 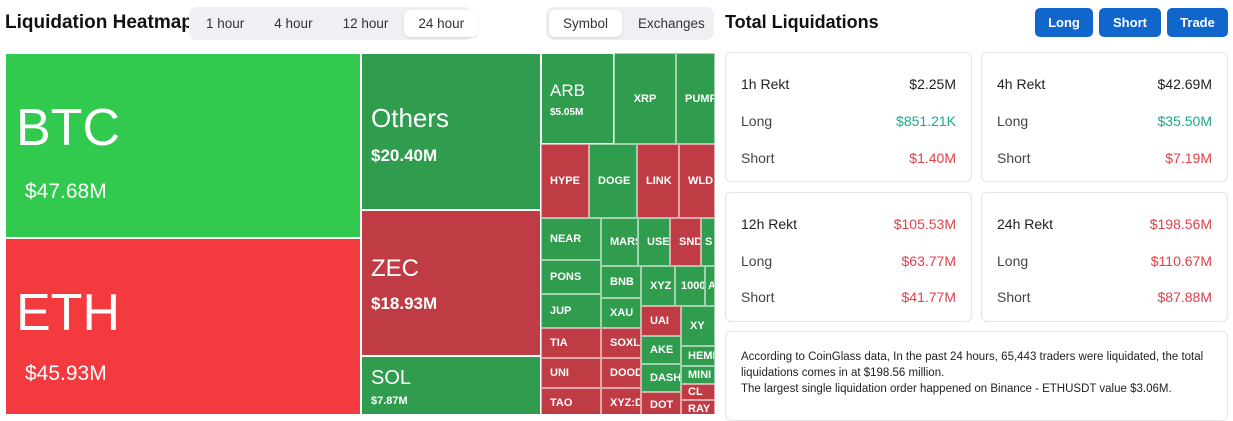 What do you see at coordinates (661, 378) in the screenshot?
I see `tile-dash: DASH` at bounding box center [661, 378].